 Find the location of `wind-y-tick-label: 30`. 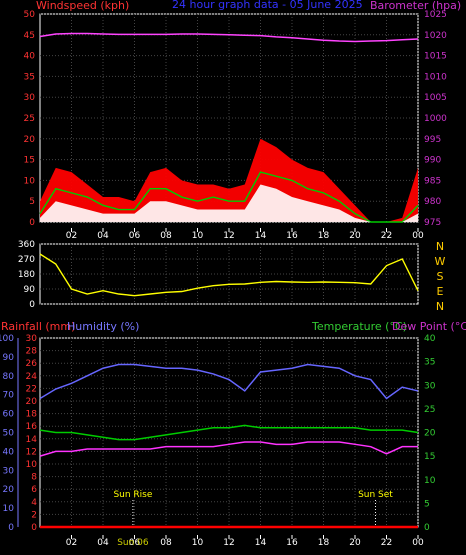

wind-y-tick-label: 30 is located at coordinates (30, 98).